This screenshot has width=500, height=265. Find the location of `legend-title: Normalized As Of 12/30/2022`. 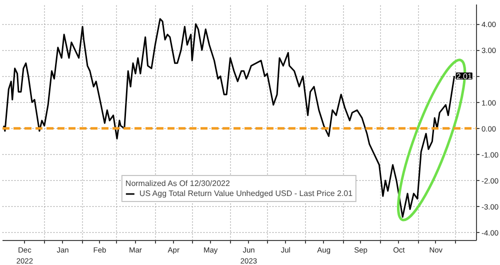

legend-title: Normalized As Of 12/30/2022 is located at coordinates (178, 183).